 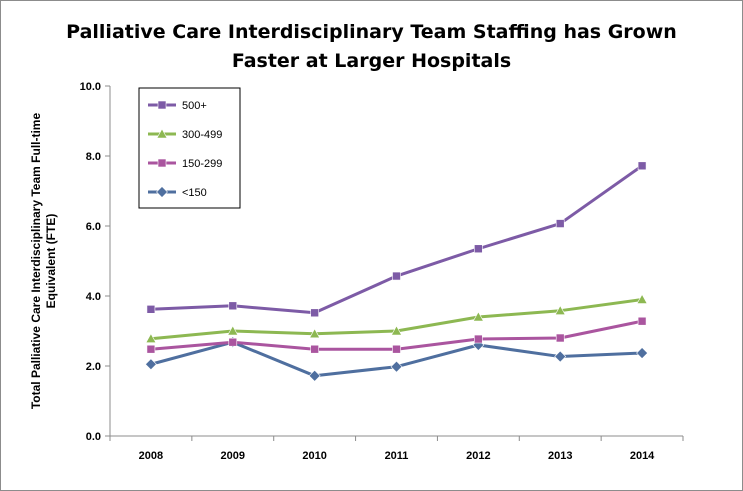 I want to click on y-tick-label: 8.0, so click(x=93, y=157).